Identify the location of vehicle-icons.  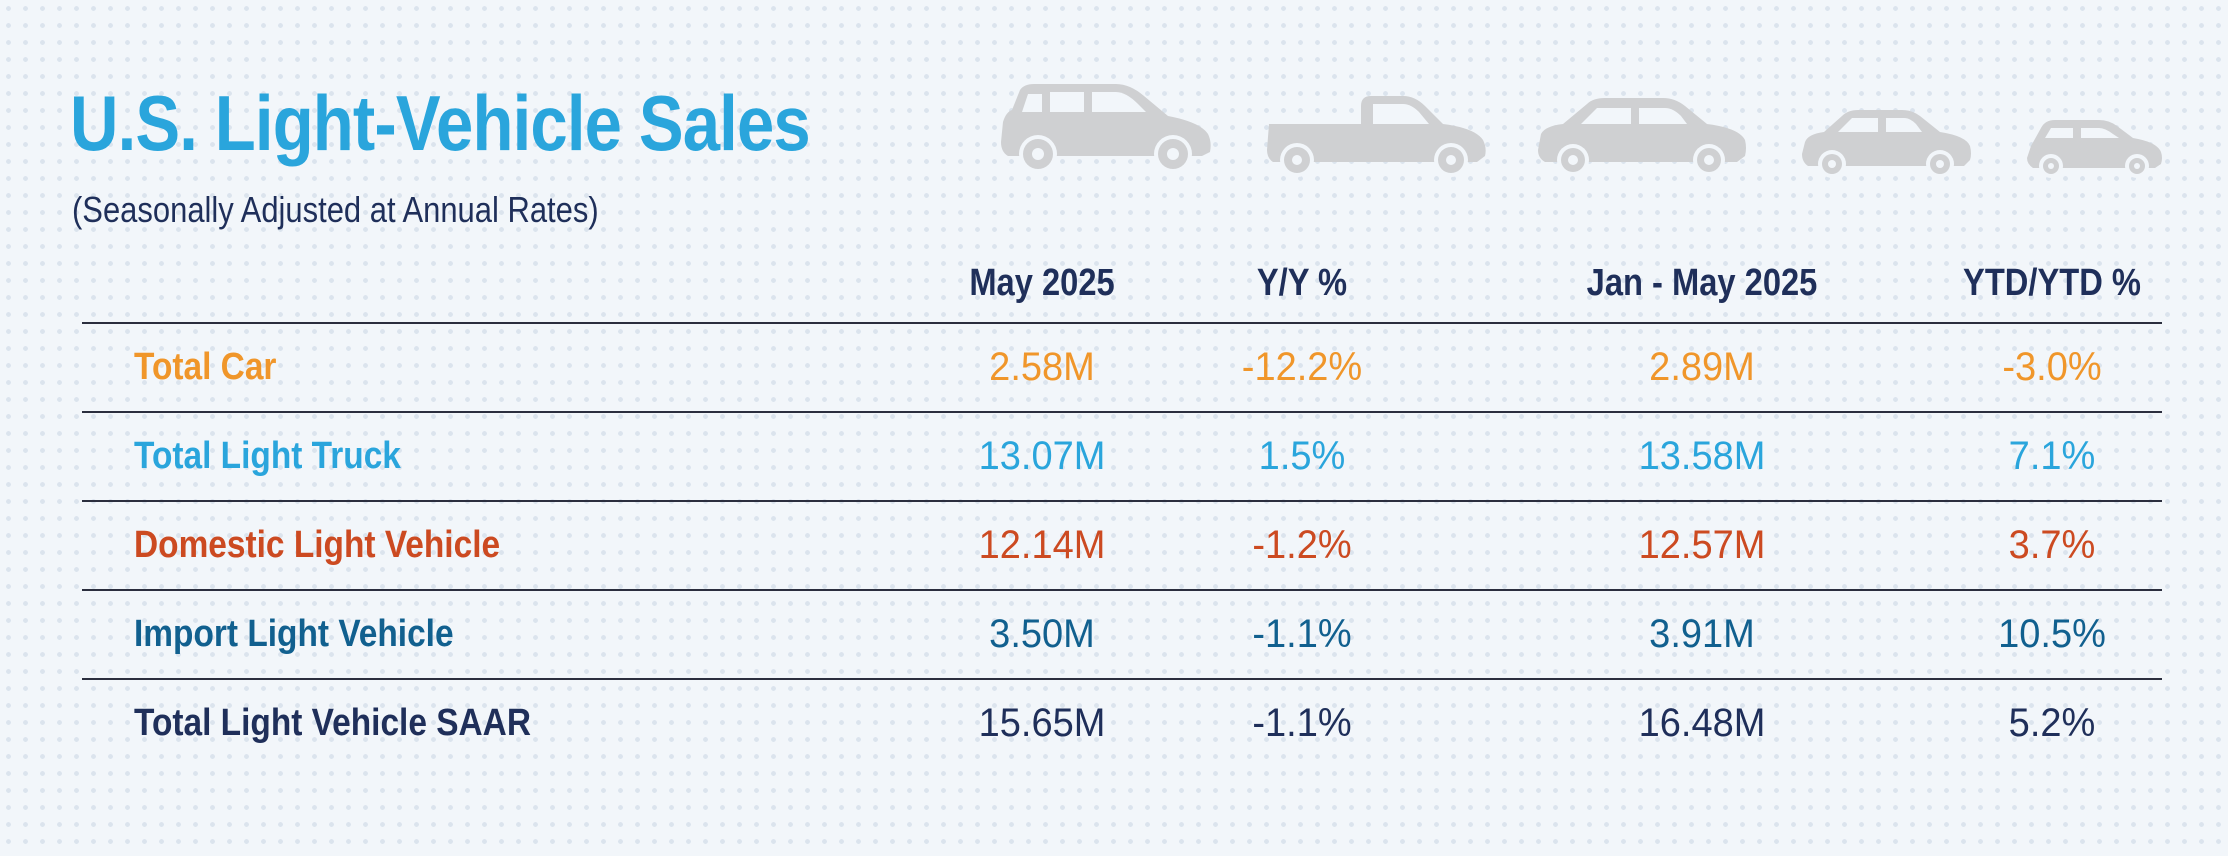
(1580, 133).